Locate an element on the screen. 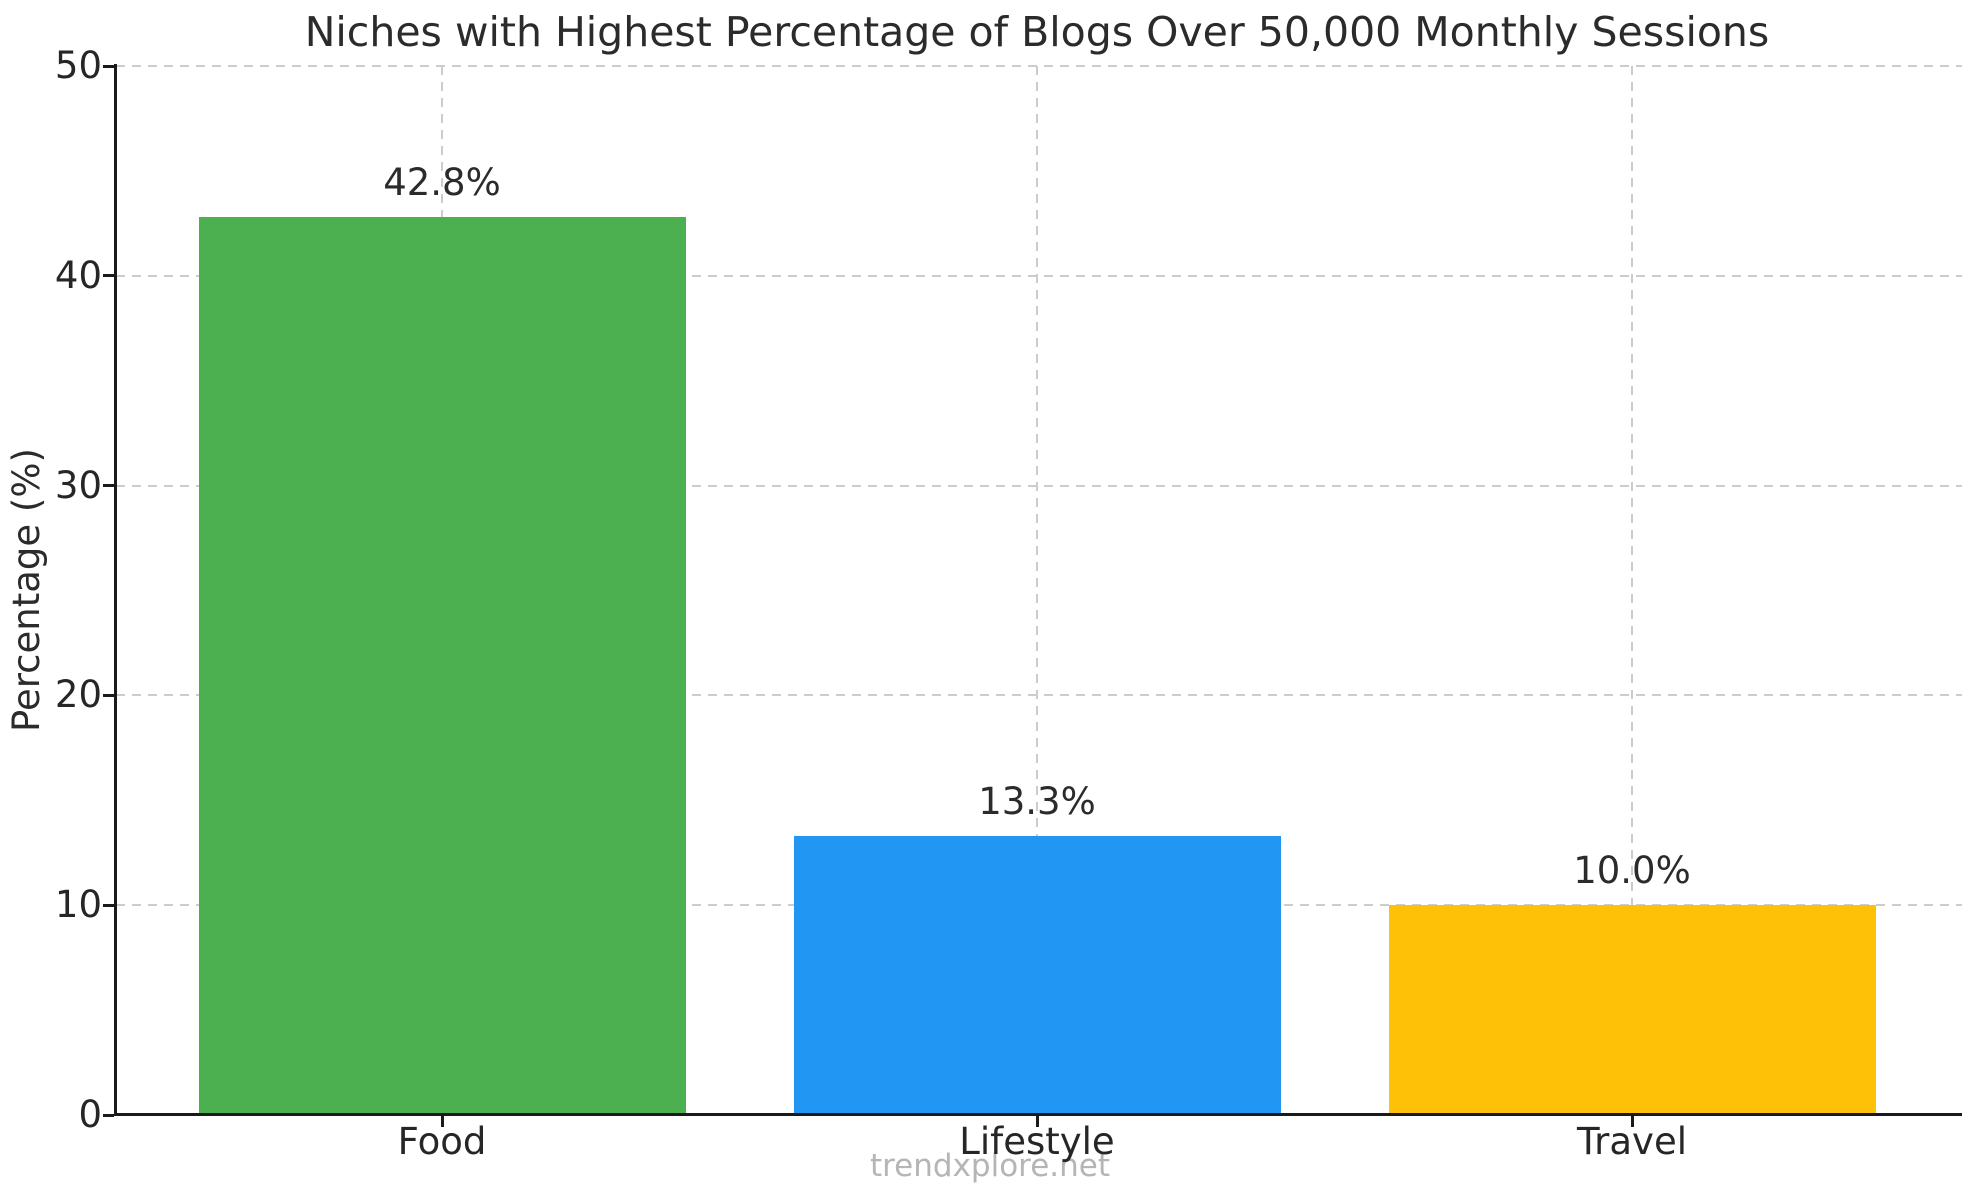 This screenshot has width=1979, height=1204. y-tick-label: 20 is located at coordinates (78, 695).